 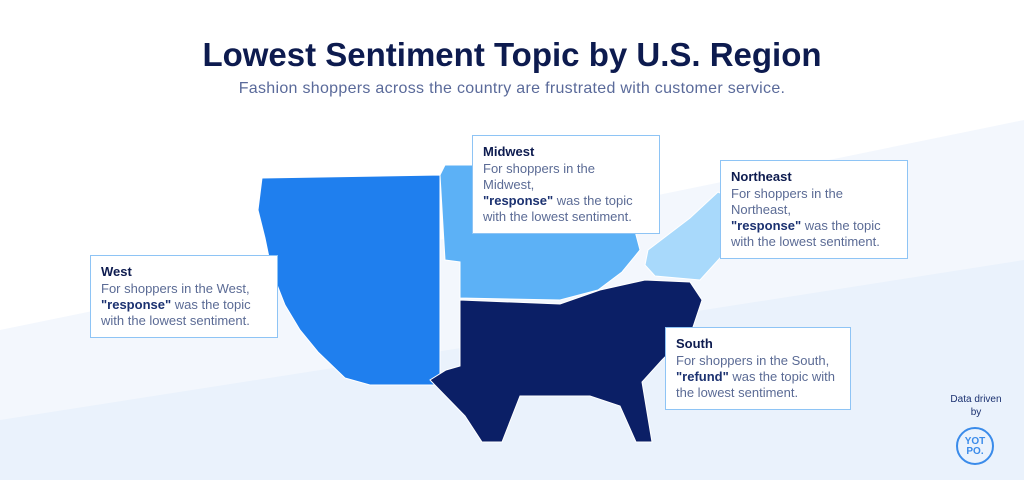 What do you see at coordinates (702, 376) in the screenshot?
I see `topic: "refund"` at bounding box center [702, 376].